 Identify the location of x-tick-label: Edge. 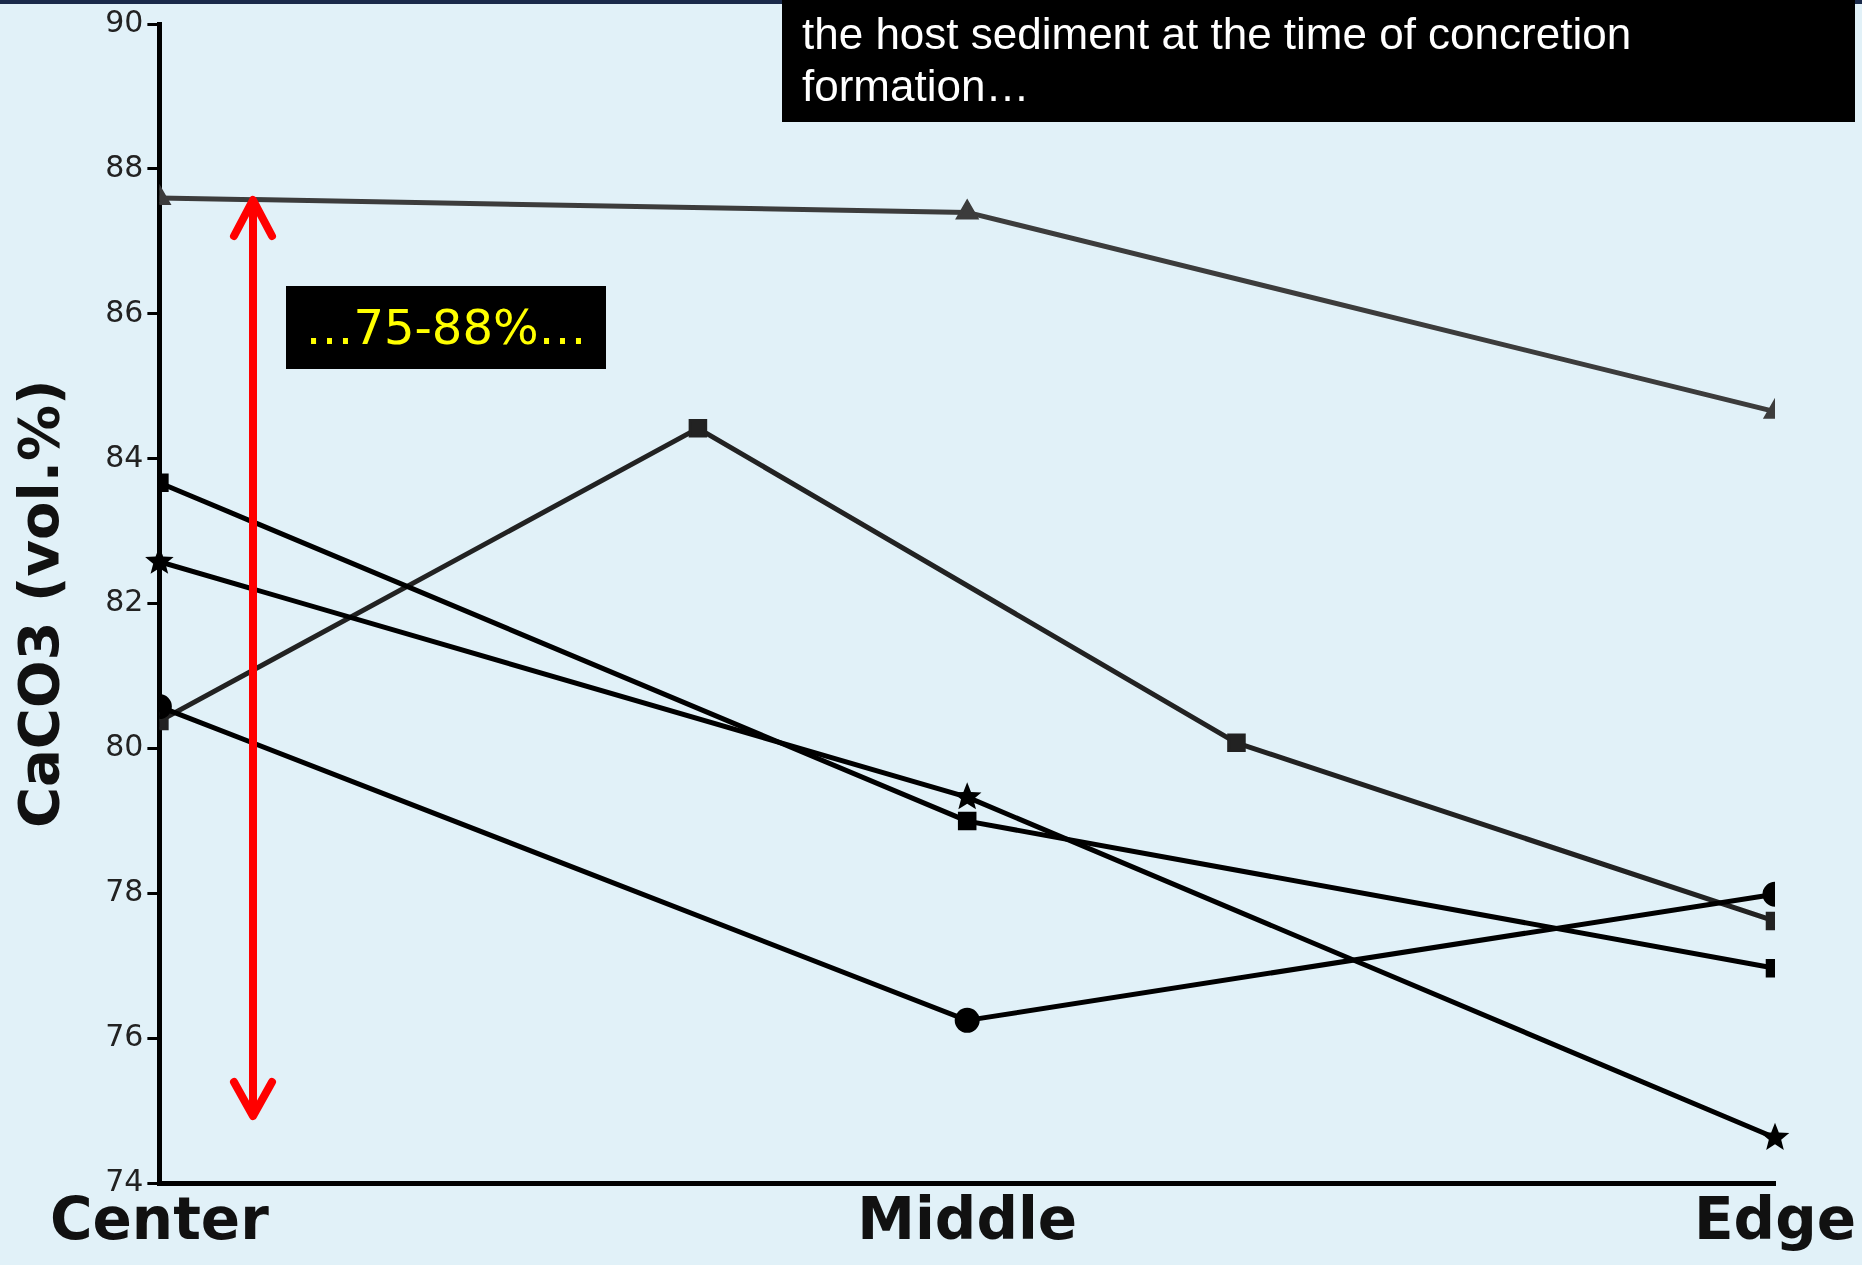
(1775, 1219).